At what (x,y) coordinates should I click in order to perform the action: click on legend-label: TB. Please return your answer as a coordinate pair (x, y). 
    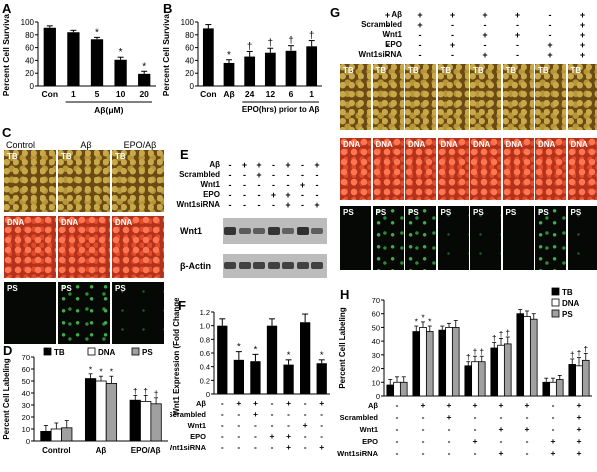
    Looking at the image, I should click on (59, 352).